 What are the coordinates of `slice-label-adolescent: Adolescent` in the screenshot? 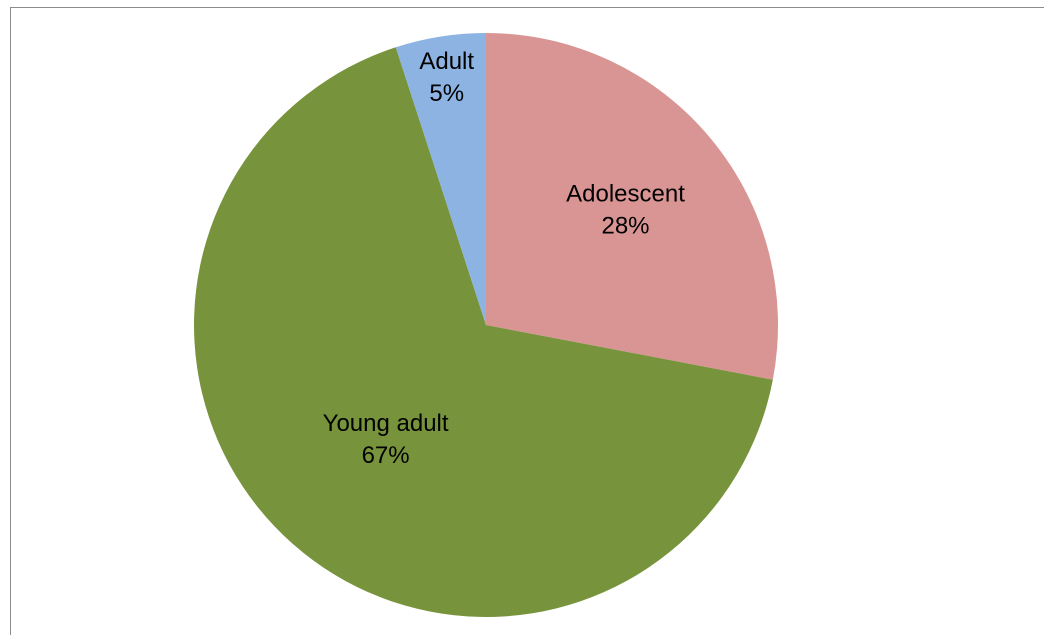 It's located at (625, 194).